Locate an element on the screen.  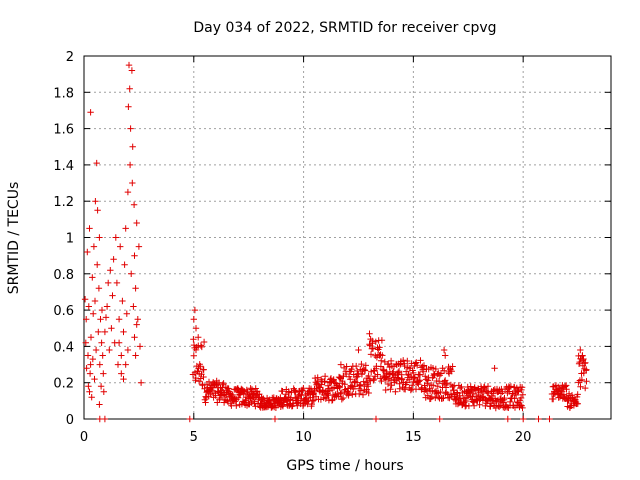
y-tick-label: 0.6 is located at coordinates (63, 311).